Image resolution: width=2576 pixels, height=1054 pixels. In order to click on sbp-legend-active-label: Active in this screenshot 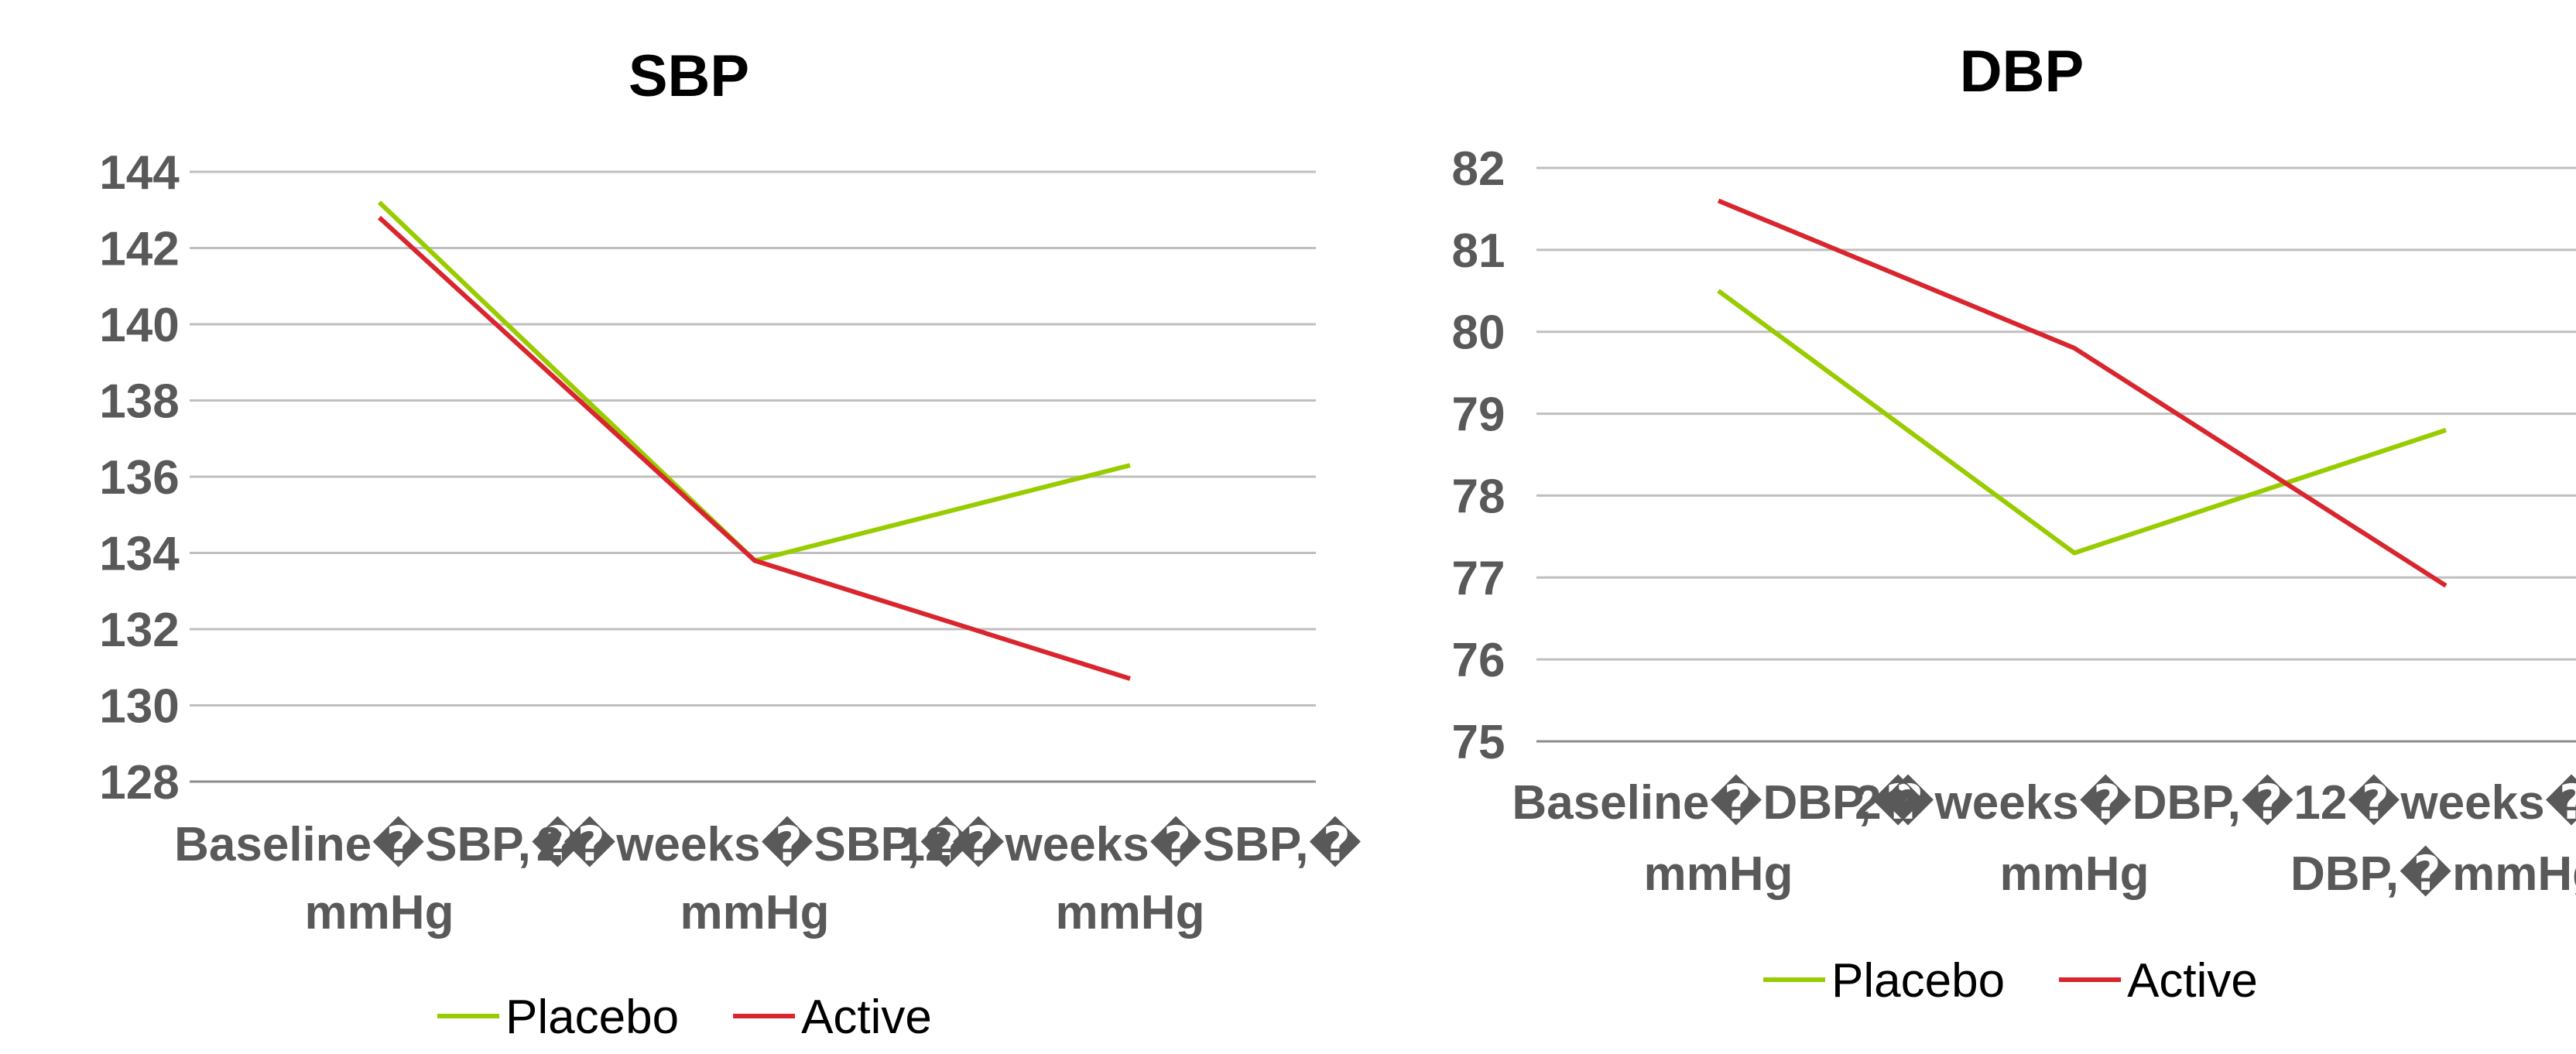, I will do `click(866, 1017)`.